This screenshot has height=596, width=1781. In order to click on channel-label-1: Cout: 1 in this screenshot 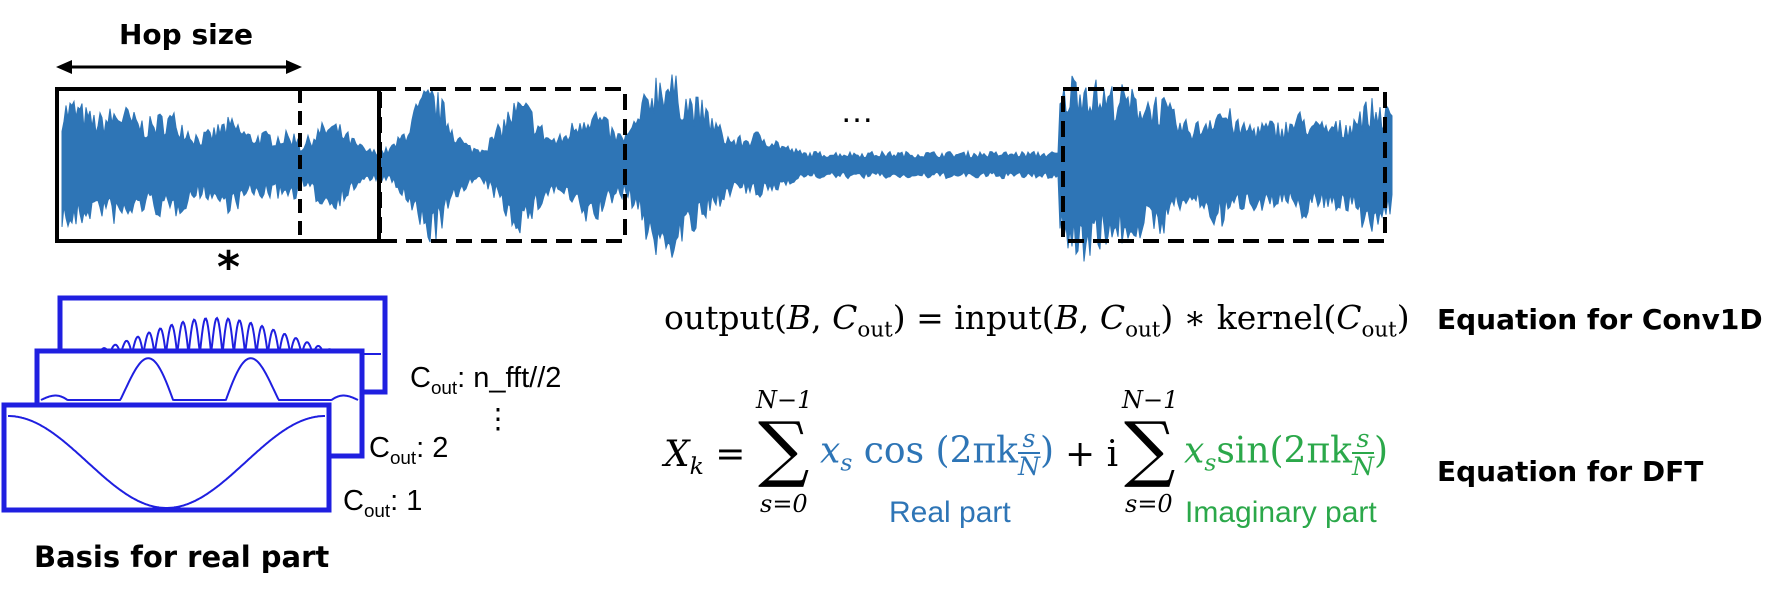, I will do `click(383, 503)`.